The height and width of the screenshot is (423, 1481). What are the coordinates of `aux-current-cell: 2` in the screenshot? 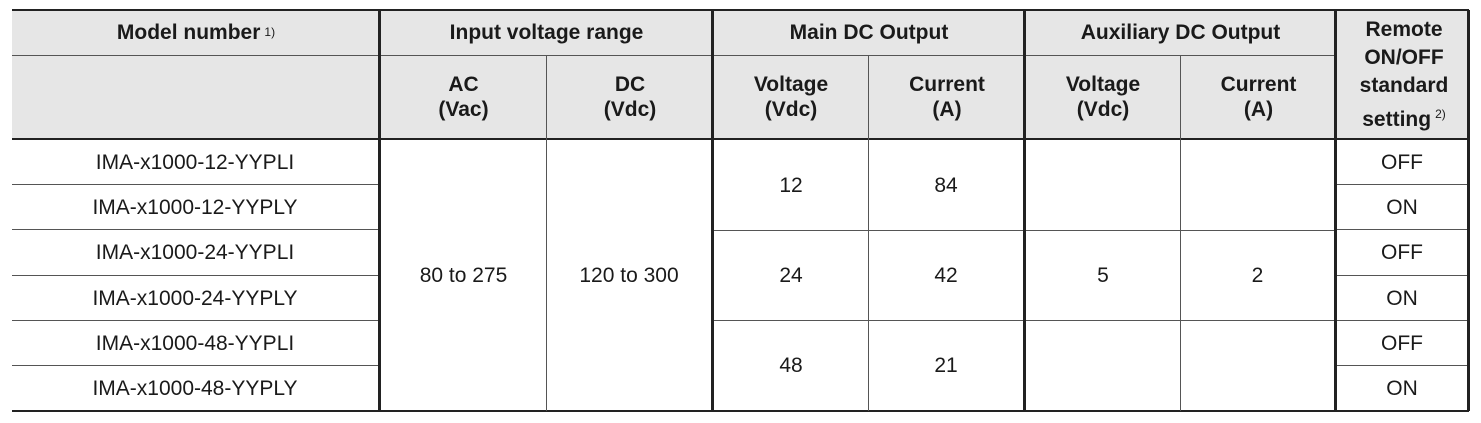 It's located at (1257, 276).